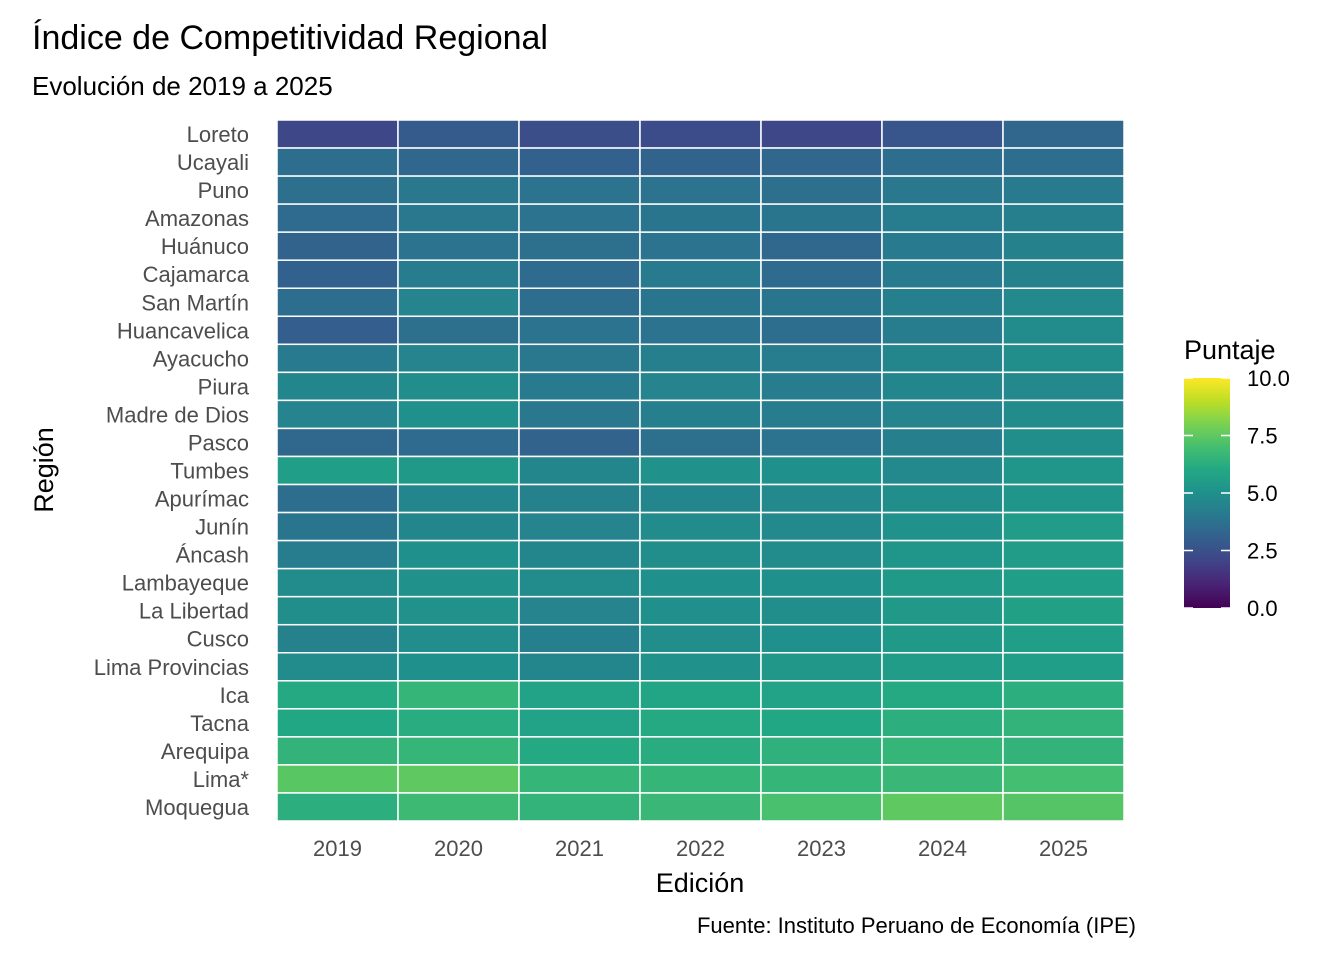 The width and height of the screenshot is (1344, 960). I want to click on y-tick-label: San Martín, so click(195, 302).